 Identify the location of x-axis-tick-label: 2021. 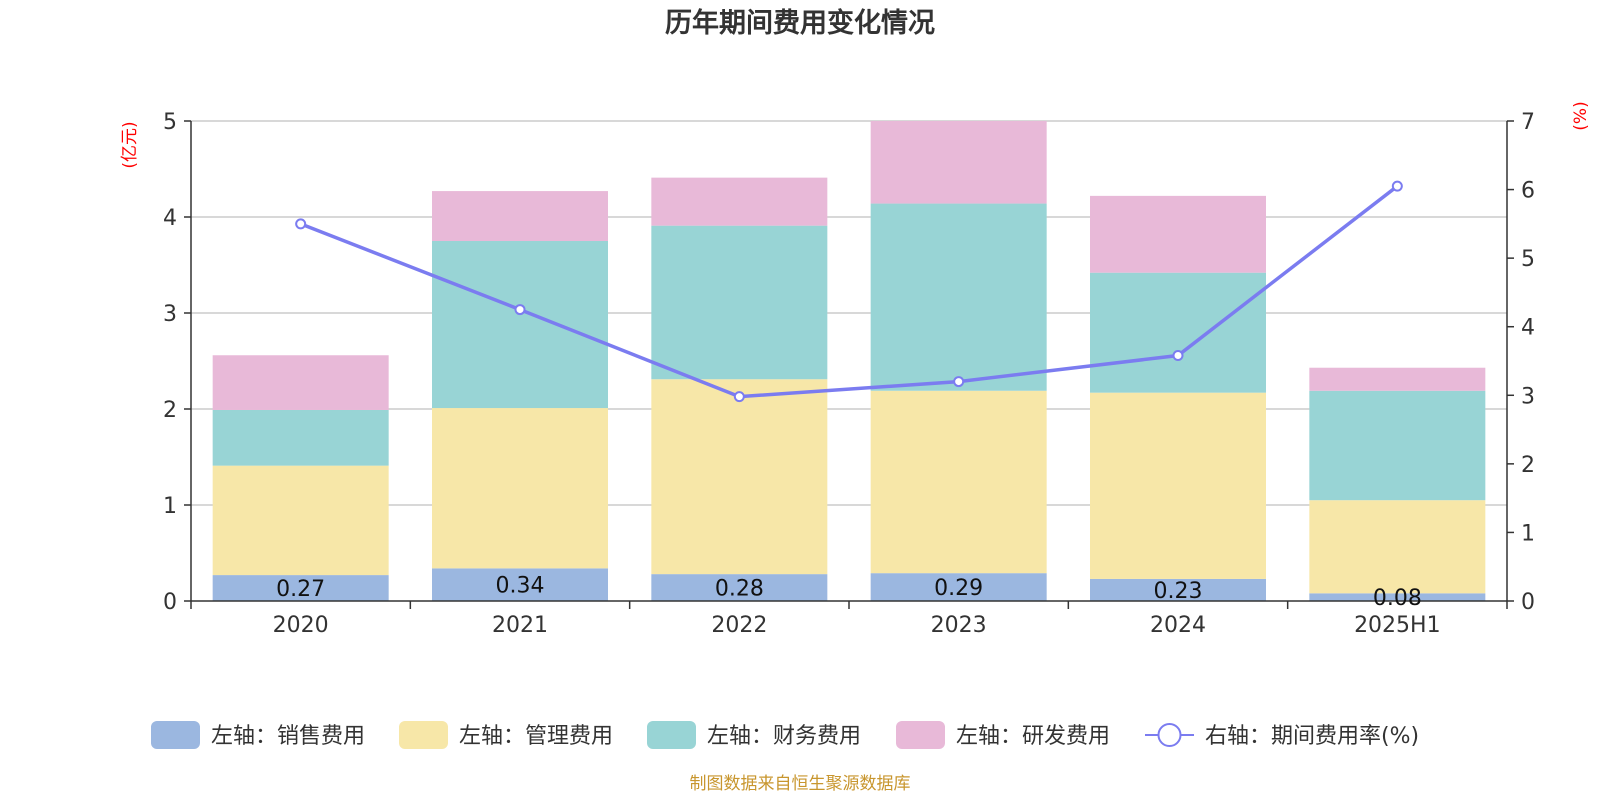
(520, 625).